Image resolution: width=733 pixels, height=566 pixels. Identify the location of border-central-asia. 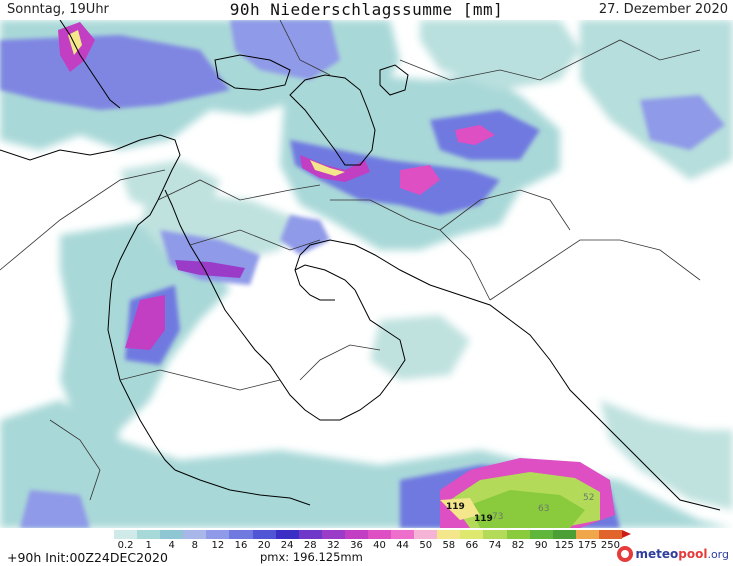
(550, 60).